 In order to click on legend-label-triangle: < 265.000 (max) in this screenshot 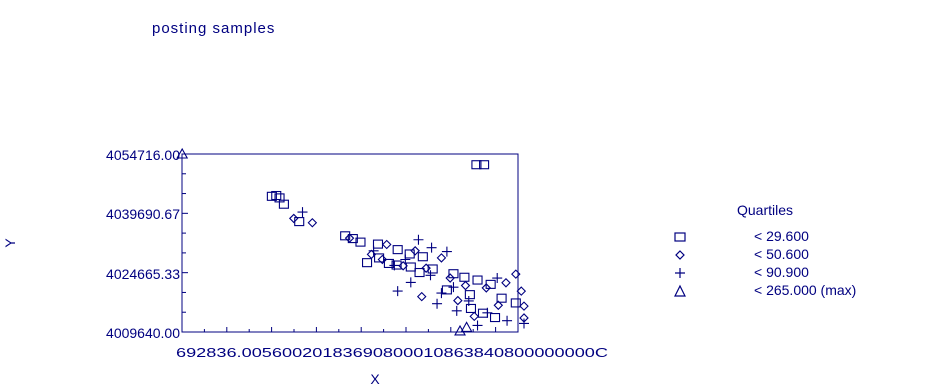, I will do `click(805, 290)`.